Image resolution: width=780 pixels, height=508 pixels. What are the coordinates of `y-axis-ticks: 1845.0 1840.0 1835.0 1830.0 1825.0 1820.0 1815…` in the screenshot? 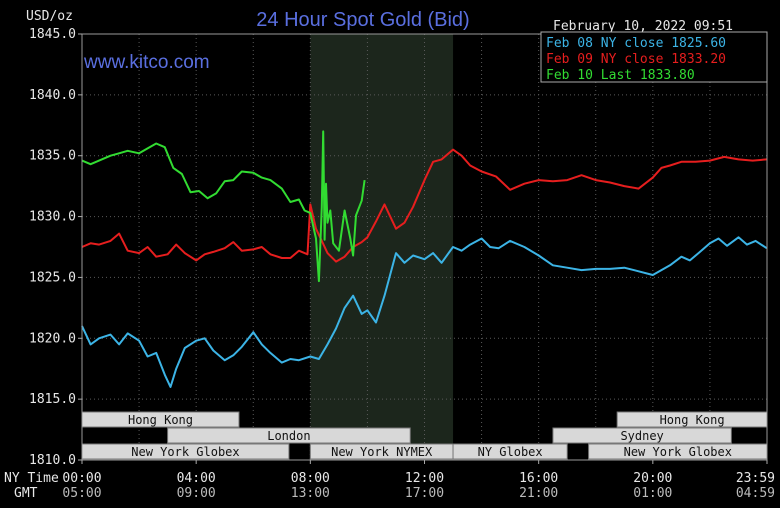 It's located at (55, 247).